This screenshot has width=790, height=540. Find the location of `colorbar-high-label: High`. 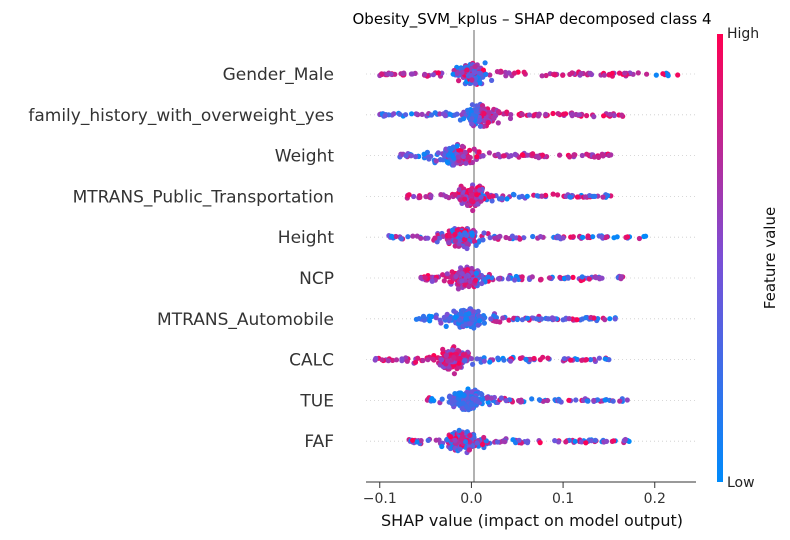

colorbar-high-label: High is located at coordinates (743, 34).